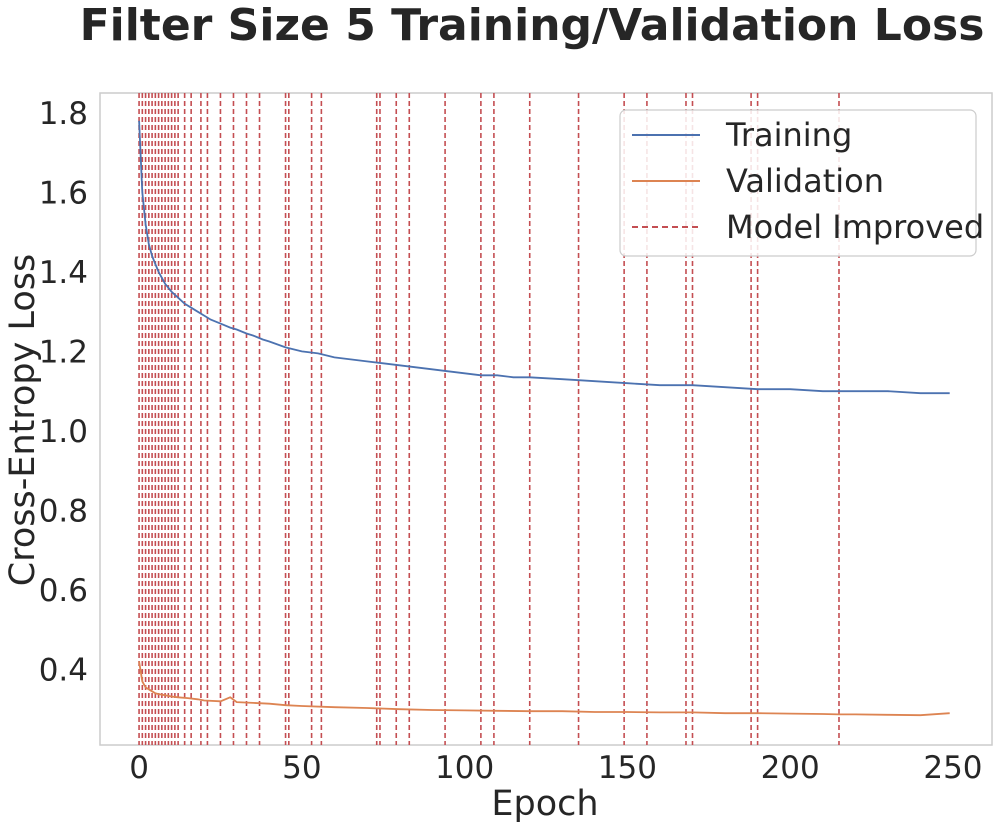 This screenshot has height=828, width=1004. Describe the element at coordinates (63, 193) in the screenshot. I see `y-tick-label-1.6: 1.6` at that location.